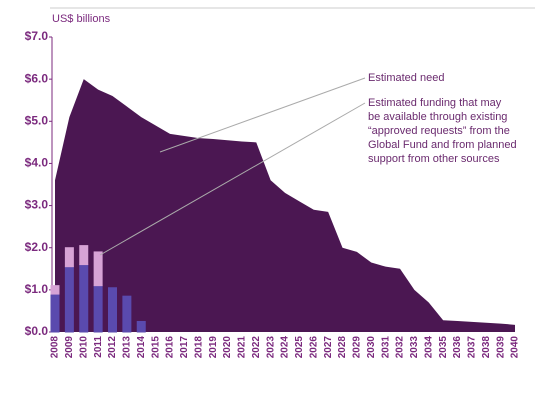  What do you see at coordinates (112, 347) in the screenshot?
I see `x-tick-label: 2012` at bounding box center [112, 347].